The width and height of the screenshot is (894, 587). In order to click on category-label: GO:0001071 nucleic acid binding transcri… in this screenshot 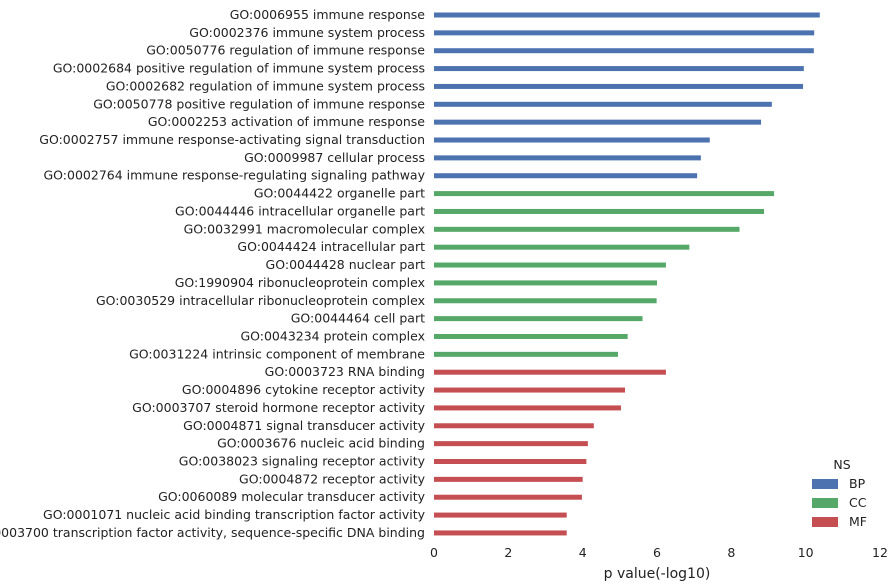, I will do `click(234, 514)`.